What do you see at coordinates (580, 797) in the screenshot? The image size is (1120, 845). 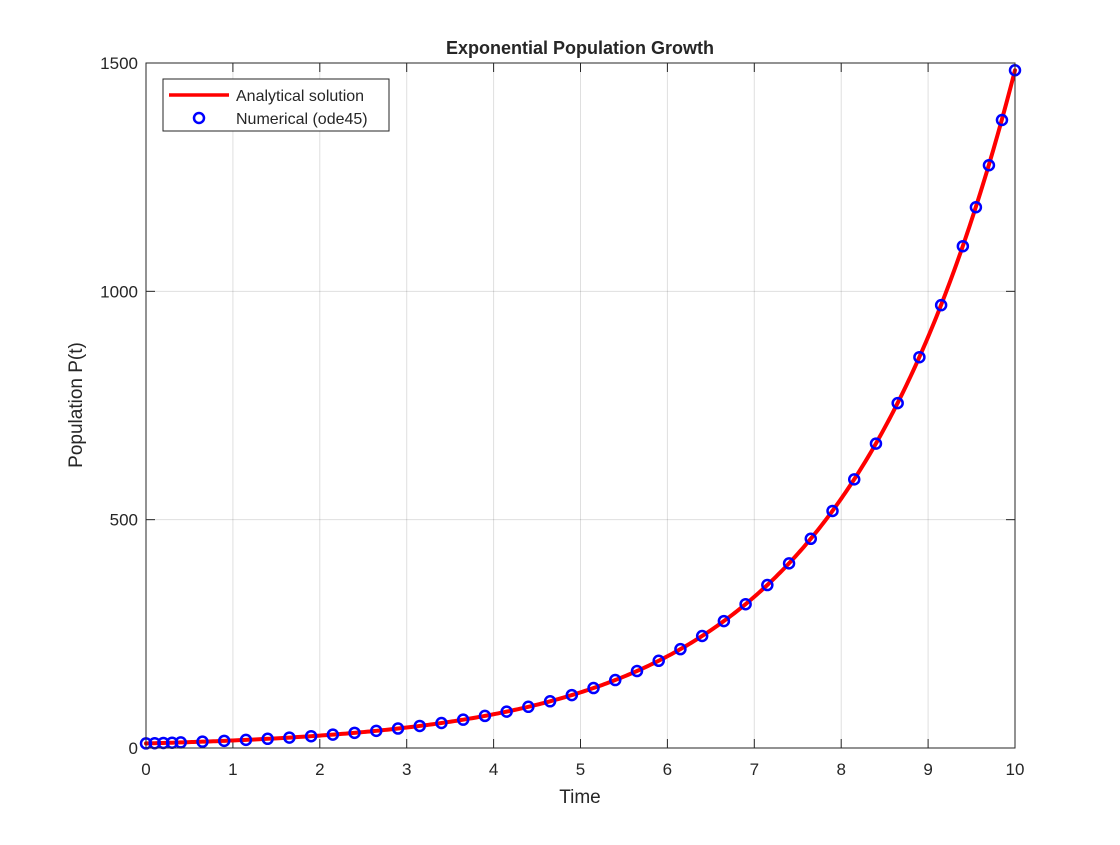 I see `x-axis-label: Time` at bounding box center [580, 797].